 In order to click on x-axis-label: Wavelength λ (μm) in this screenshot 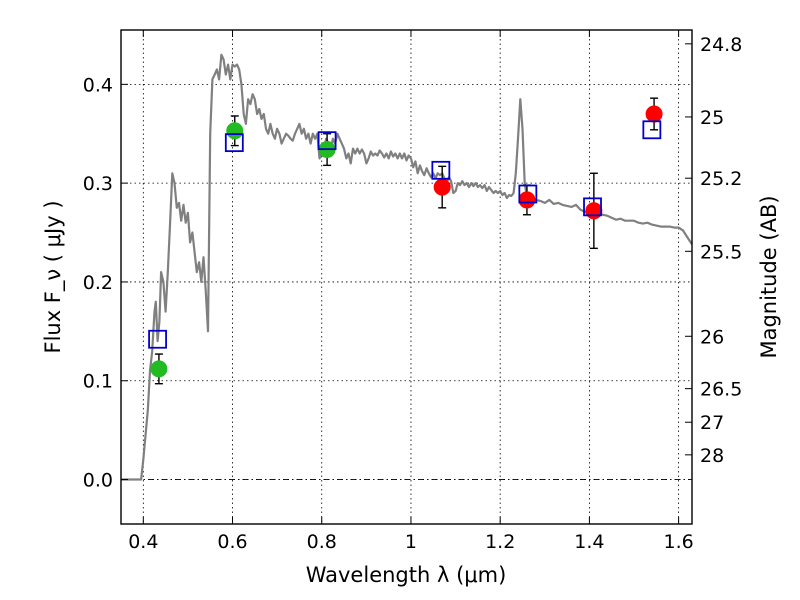, I will do `click(406, 575)`.